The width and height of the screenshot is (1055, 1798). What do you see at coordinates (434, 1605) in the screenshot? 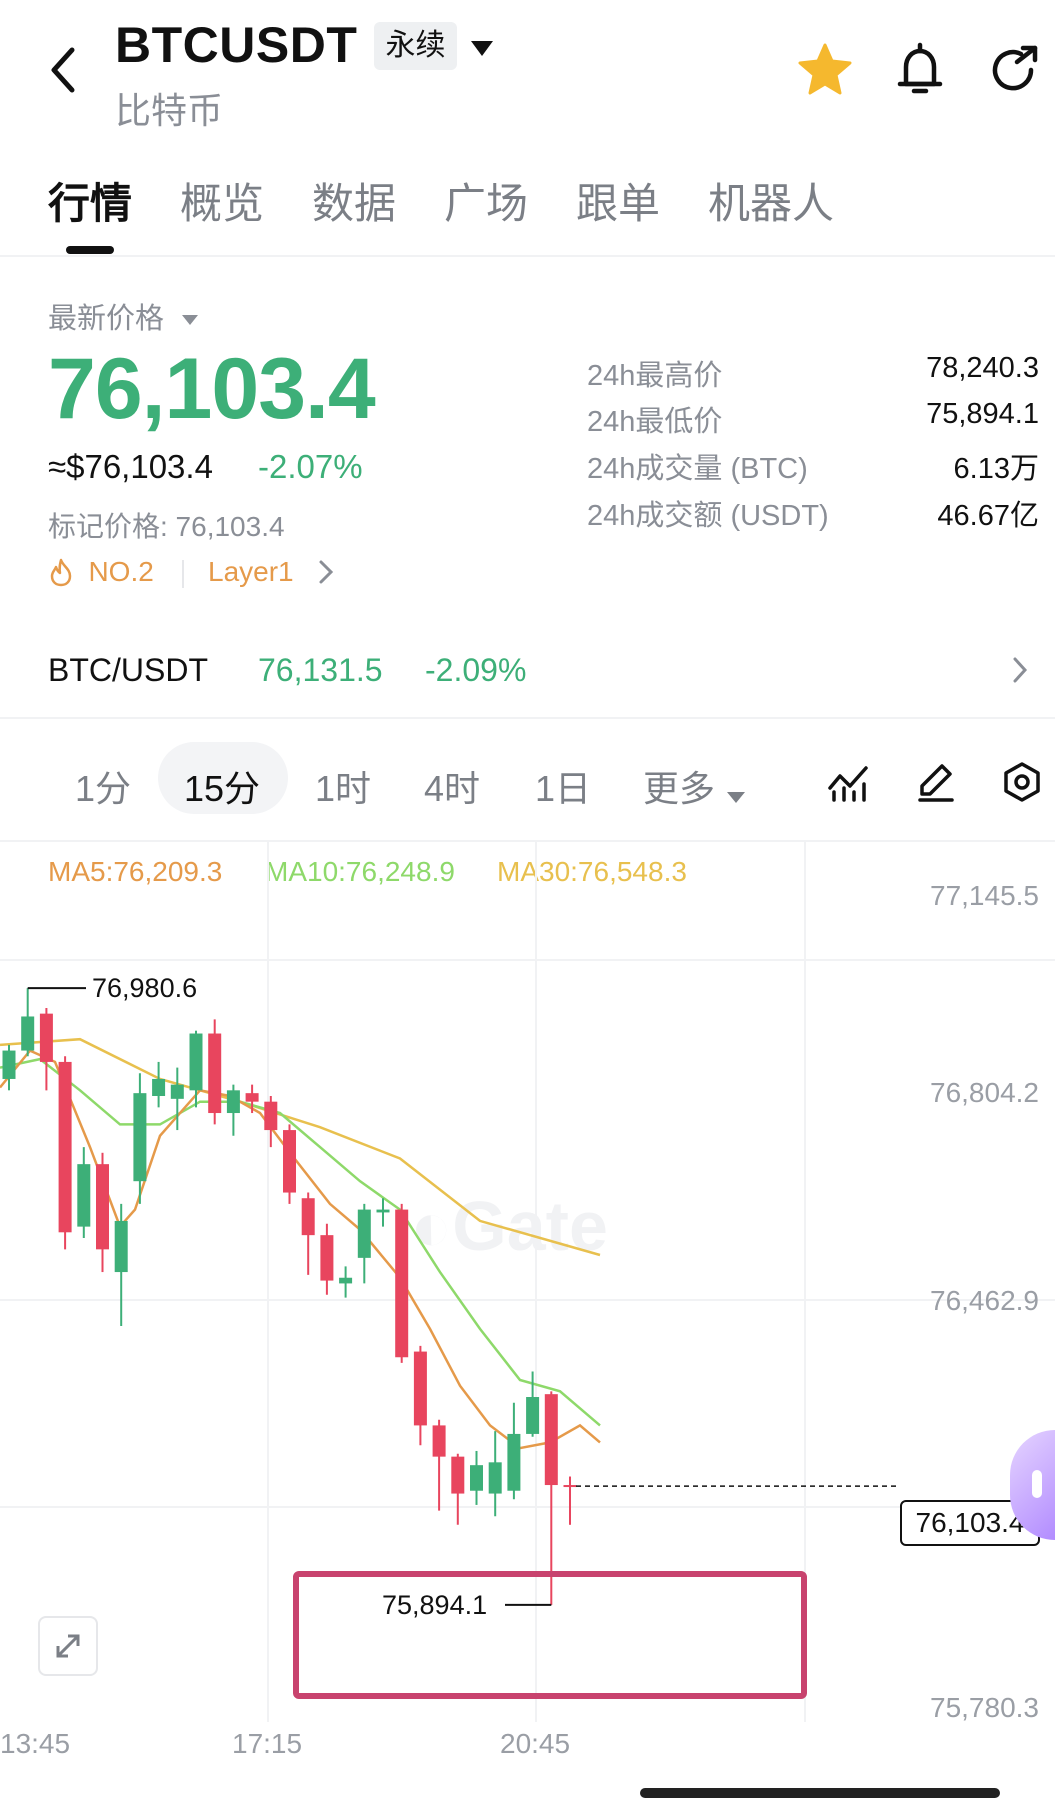
I see `low-price-label: 75,894.1` at bounding box center [434, 1605].